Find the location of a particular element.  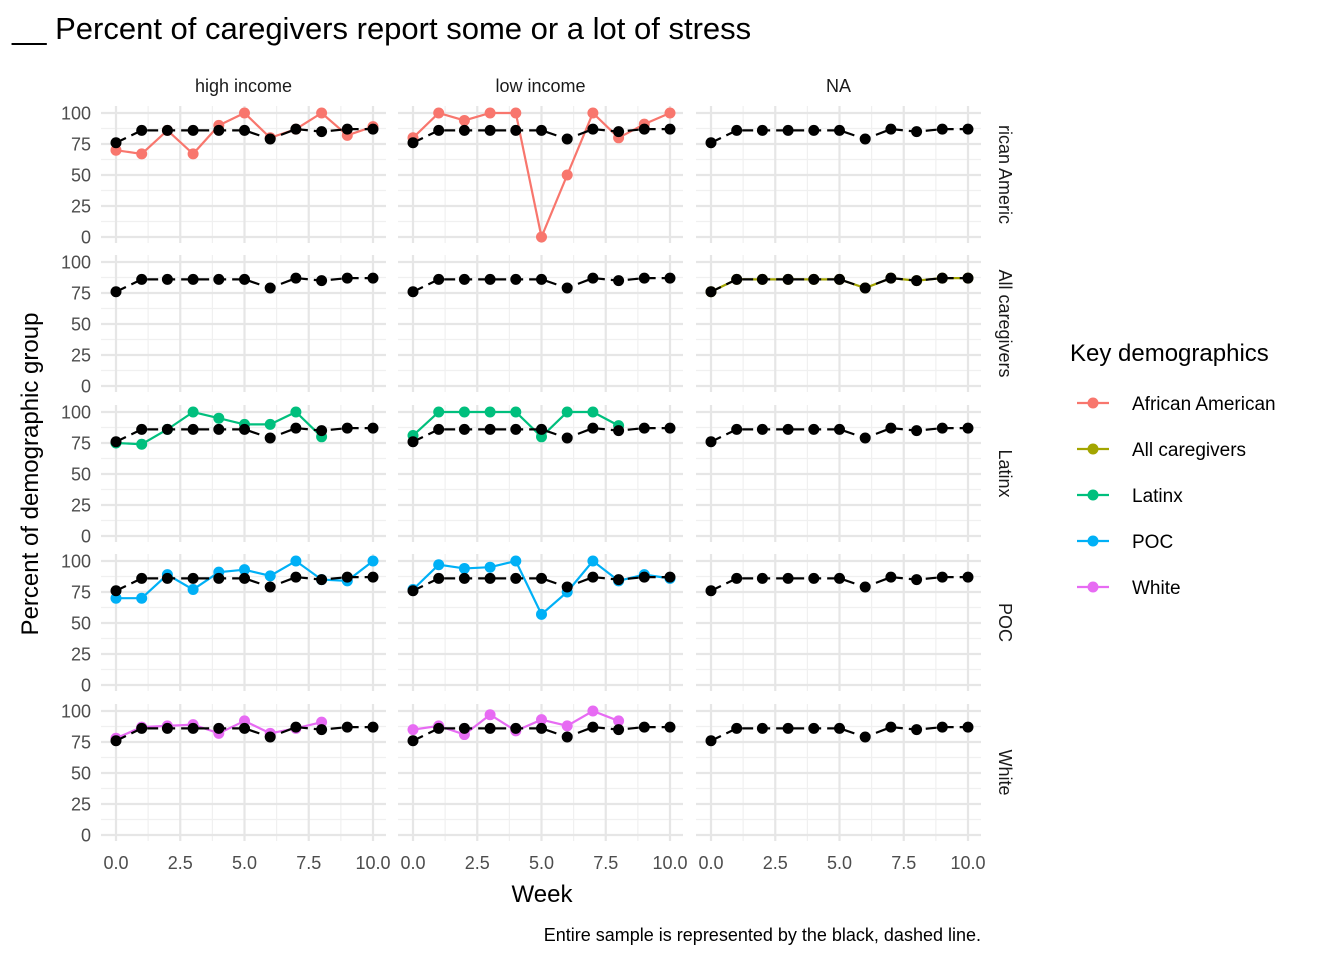

x-tick-label: 0.0 is located at coordinates (710, 863).